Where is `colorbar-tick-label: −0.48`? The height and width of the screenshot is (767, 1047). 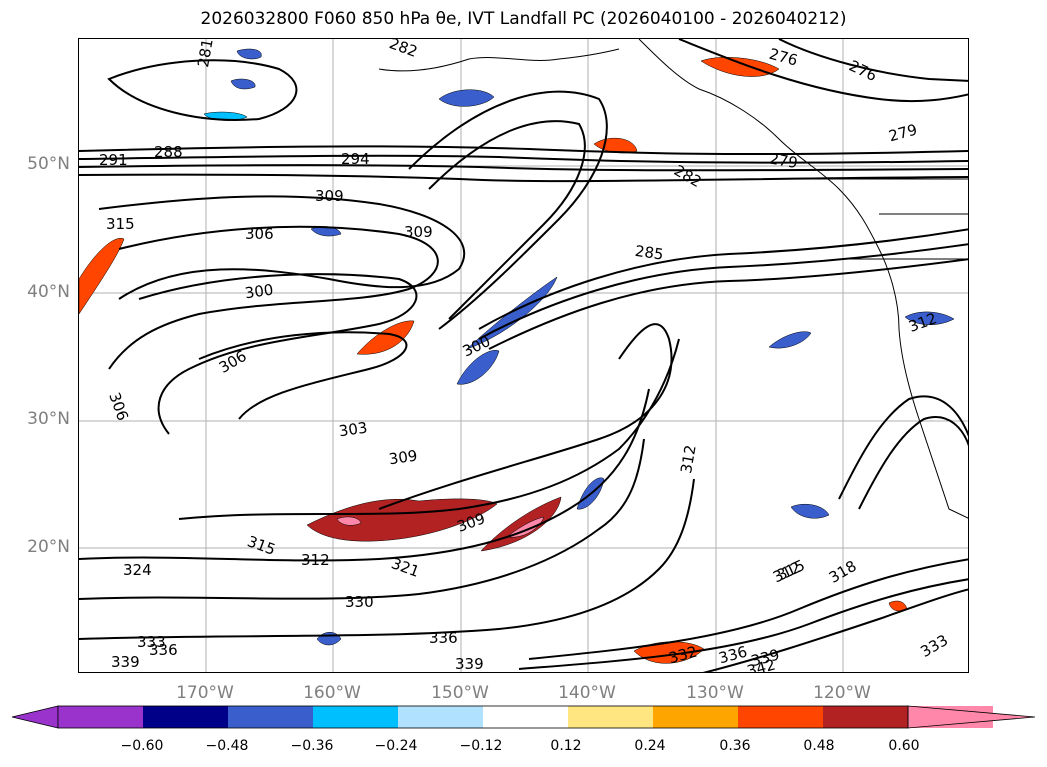 colorbar-tick-label: −0.48 is located at coordinates (227, 746).